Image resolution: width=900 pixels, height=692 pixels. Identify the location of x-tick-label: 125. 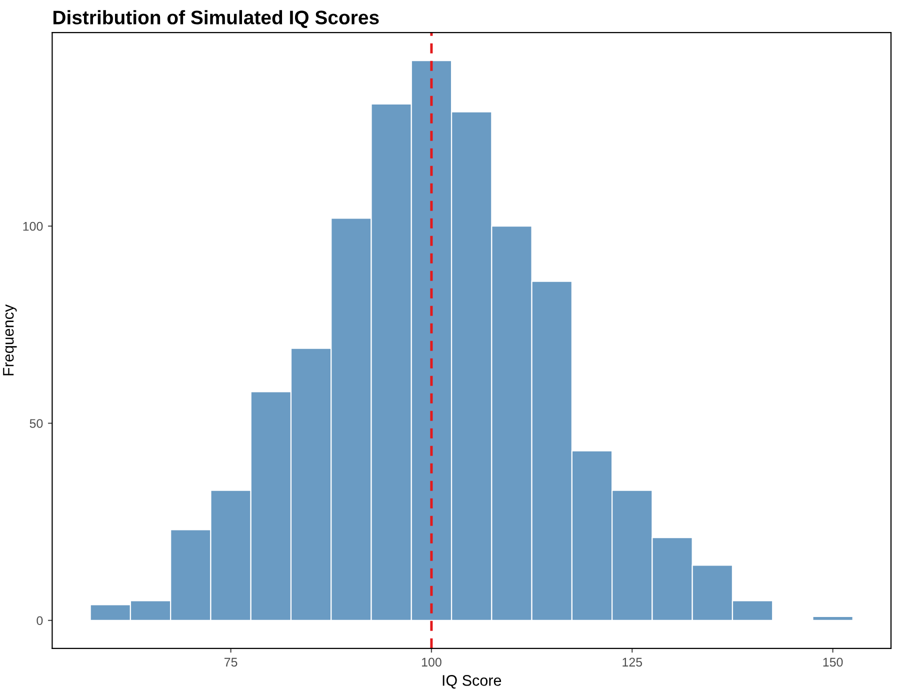
(632, 662).